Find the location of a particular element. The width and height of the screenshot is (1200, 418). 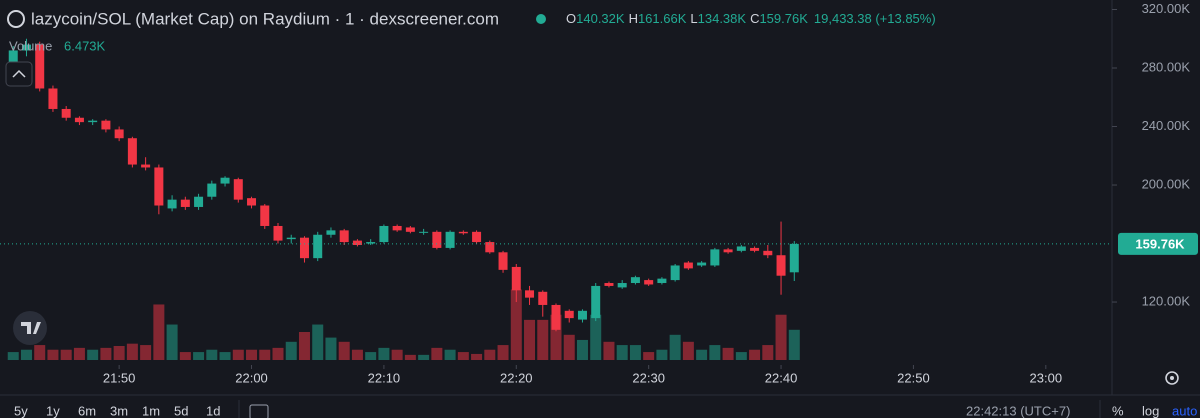

x-tick-label: 22:30 is located at coordinates (648, 377).